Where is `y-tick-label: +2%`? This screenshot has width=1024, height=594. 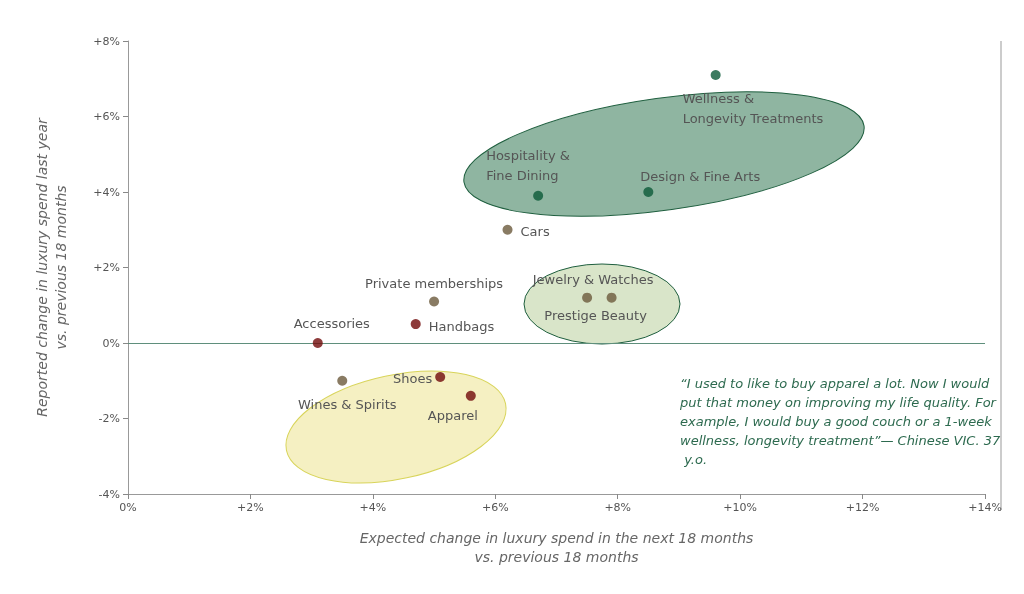 y-tick-label: +2% is located at coordinates (106, 267).